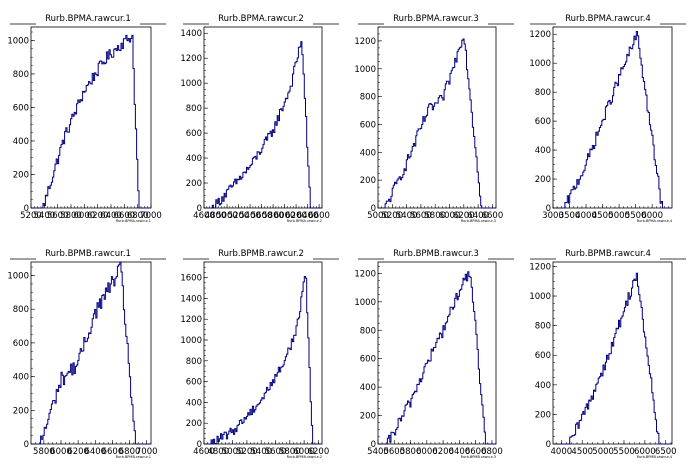  Describe the element at coordinates (88, 254) in the screenshot. I see `chart-title: Rurb.BPMB.rawcur.1` at that location.